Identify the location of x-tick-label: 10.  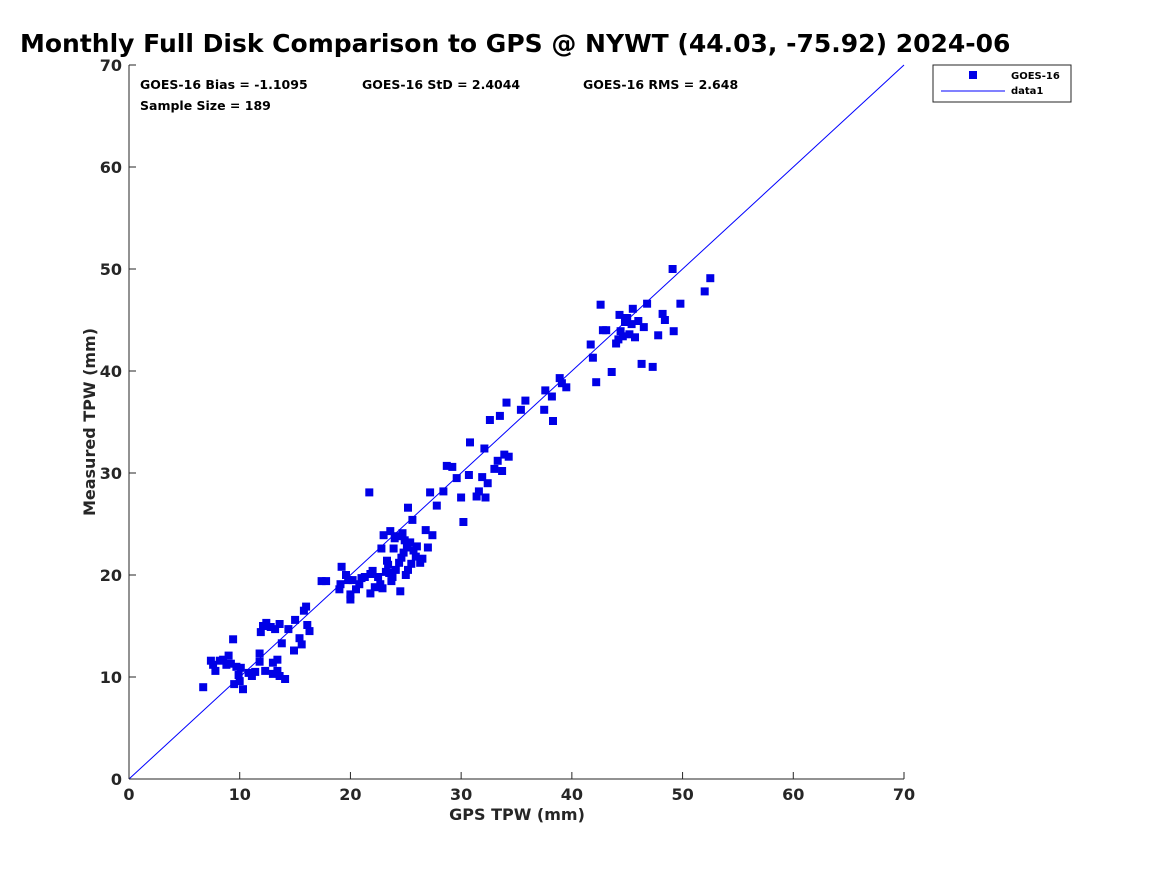
(240, 794).